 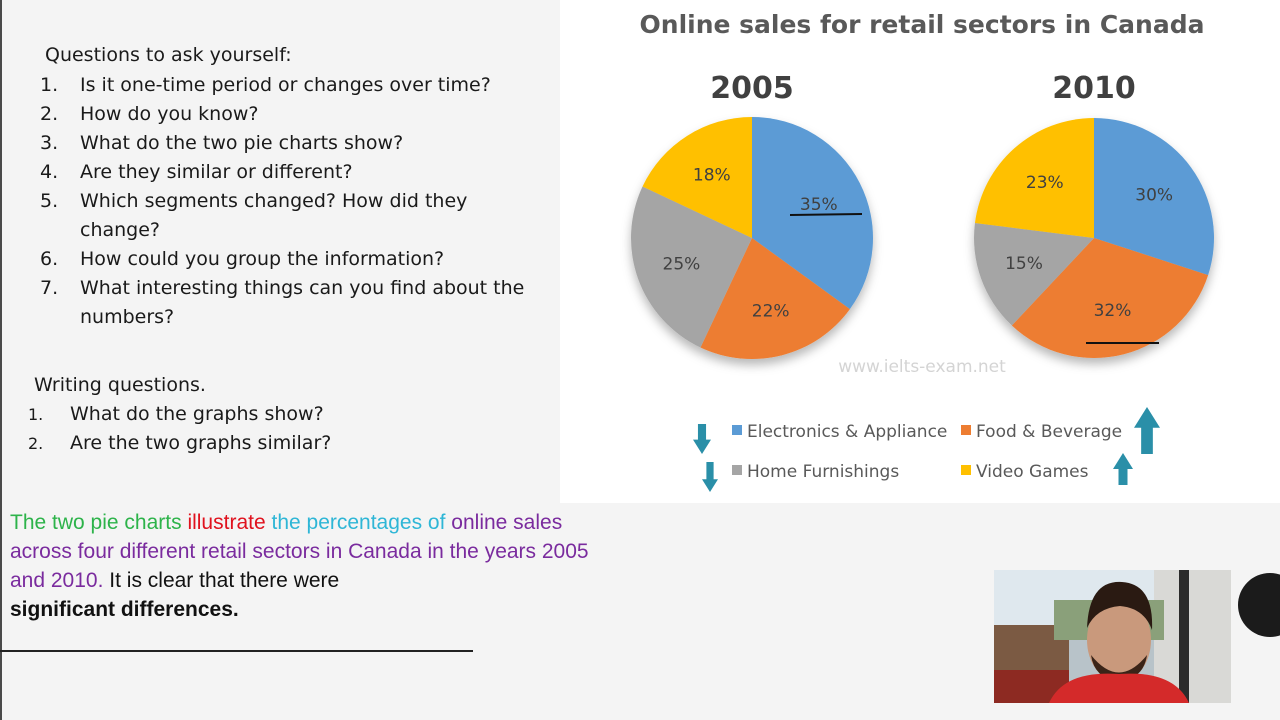 What do you see at coordinates (216, 172) in the screenshot?
I see `question-item-text: Are they similar or different?` at bounding box center [216, 172].